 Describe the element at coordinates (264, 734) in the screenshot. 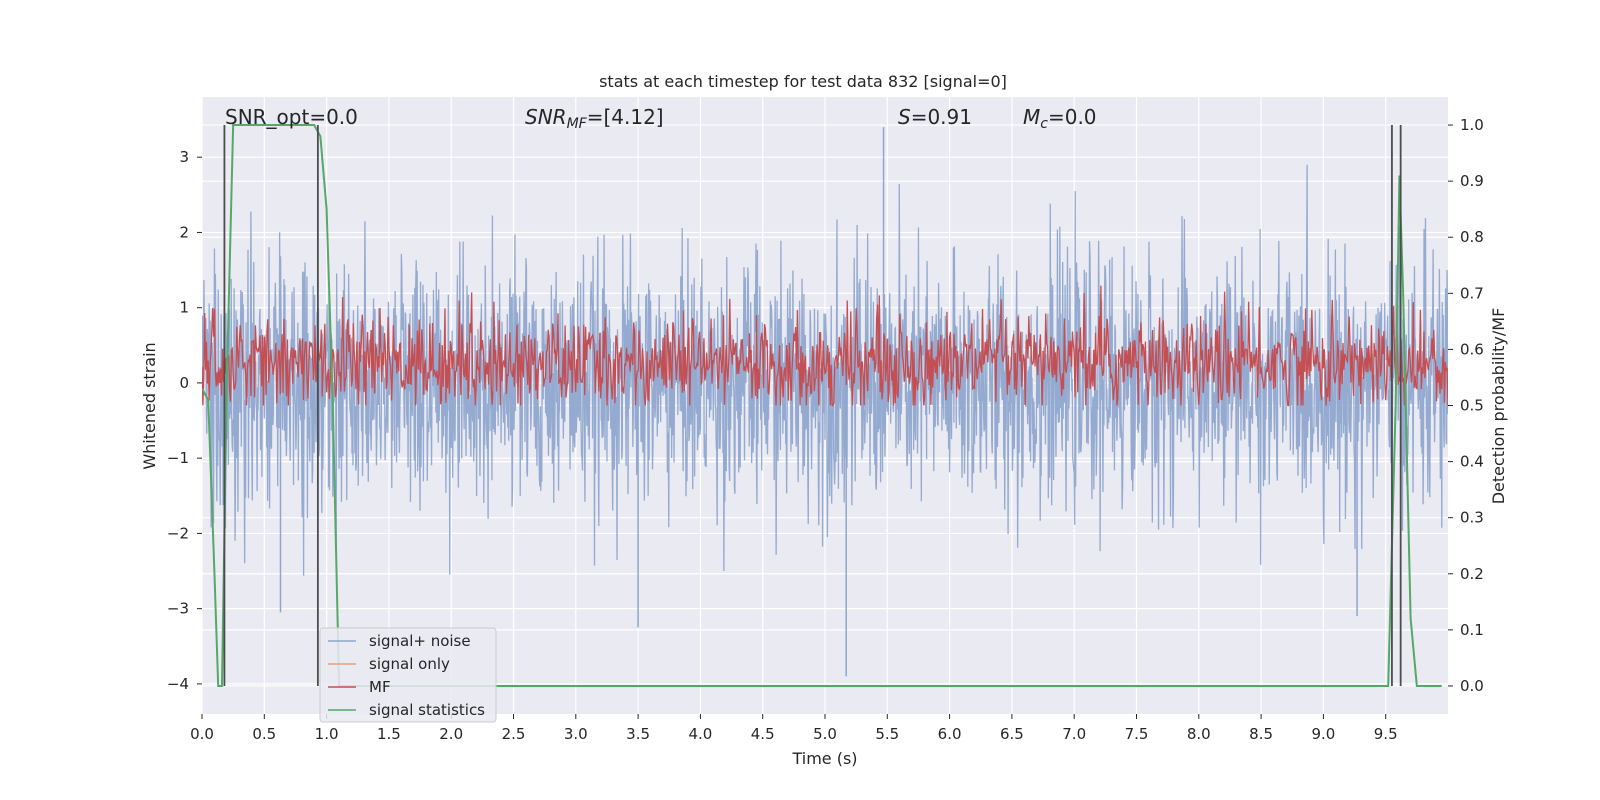

I see `x-tick-label: 0.5` at that location.